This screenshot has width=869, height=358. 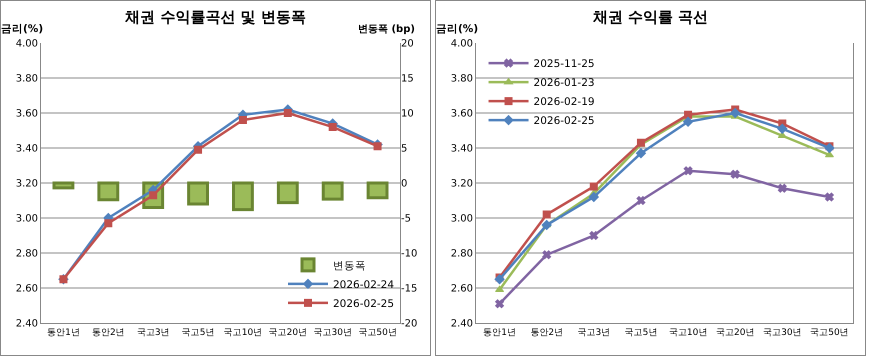 I want to click on legend-label: 2026-01-23, so click(x=564, y=83).